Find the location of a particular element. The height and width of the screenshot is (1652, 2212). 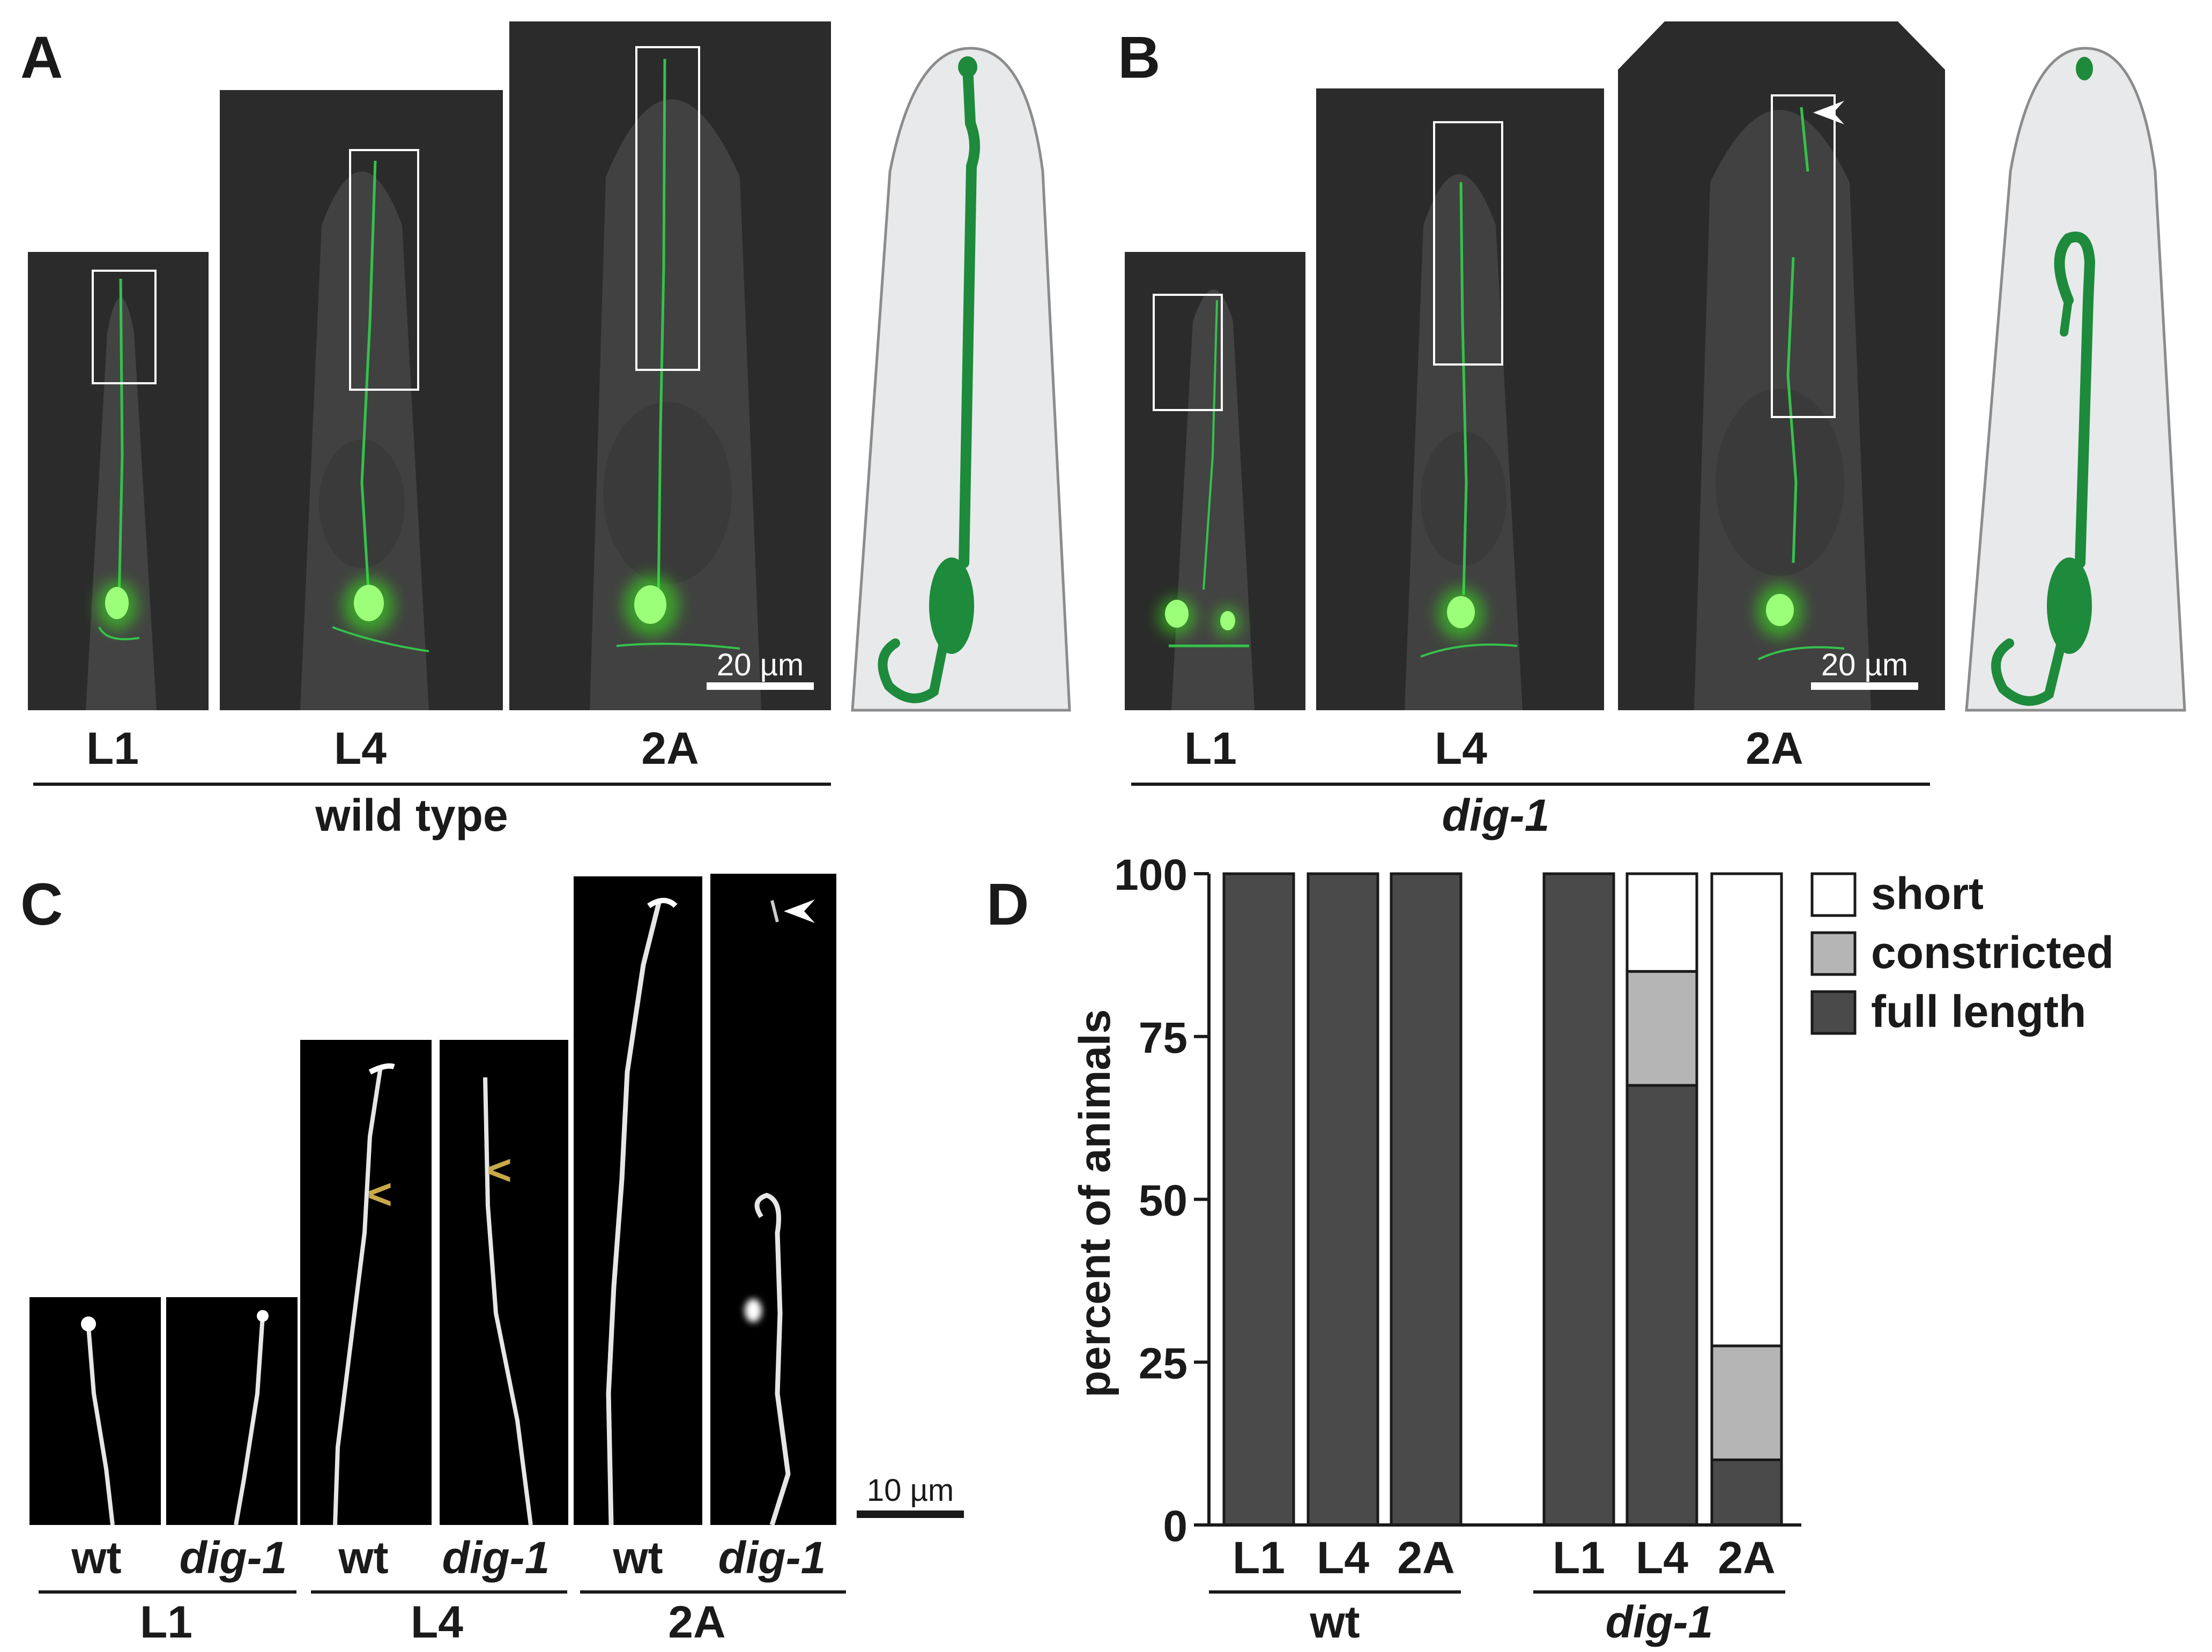

panel-b-letter: B is located at coordinates (1139, 58).